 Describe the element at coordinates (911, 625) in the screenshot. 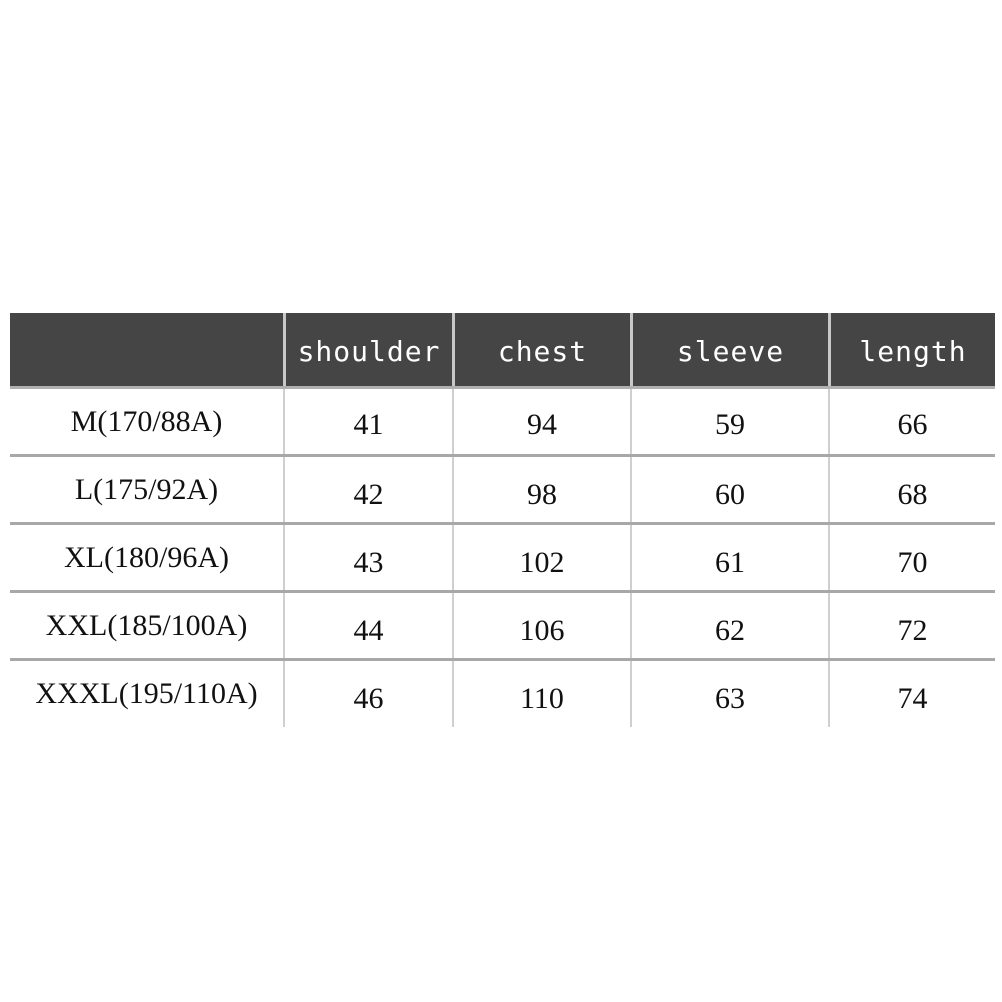

I see `cell-length: 72` at that location.